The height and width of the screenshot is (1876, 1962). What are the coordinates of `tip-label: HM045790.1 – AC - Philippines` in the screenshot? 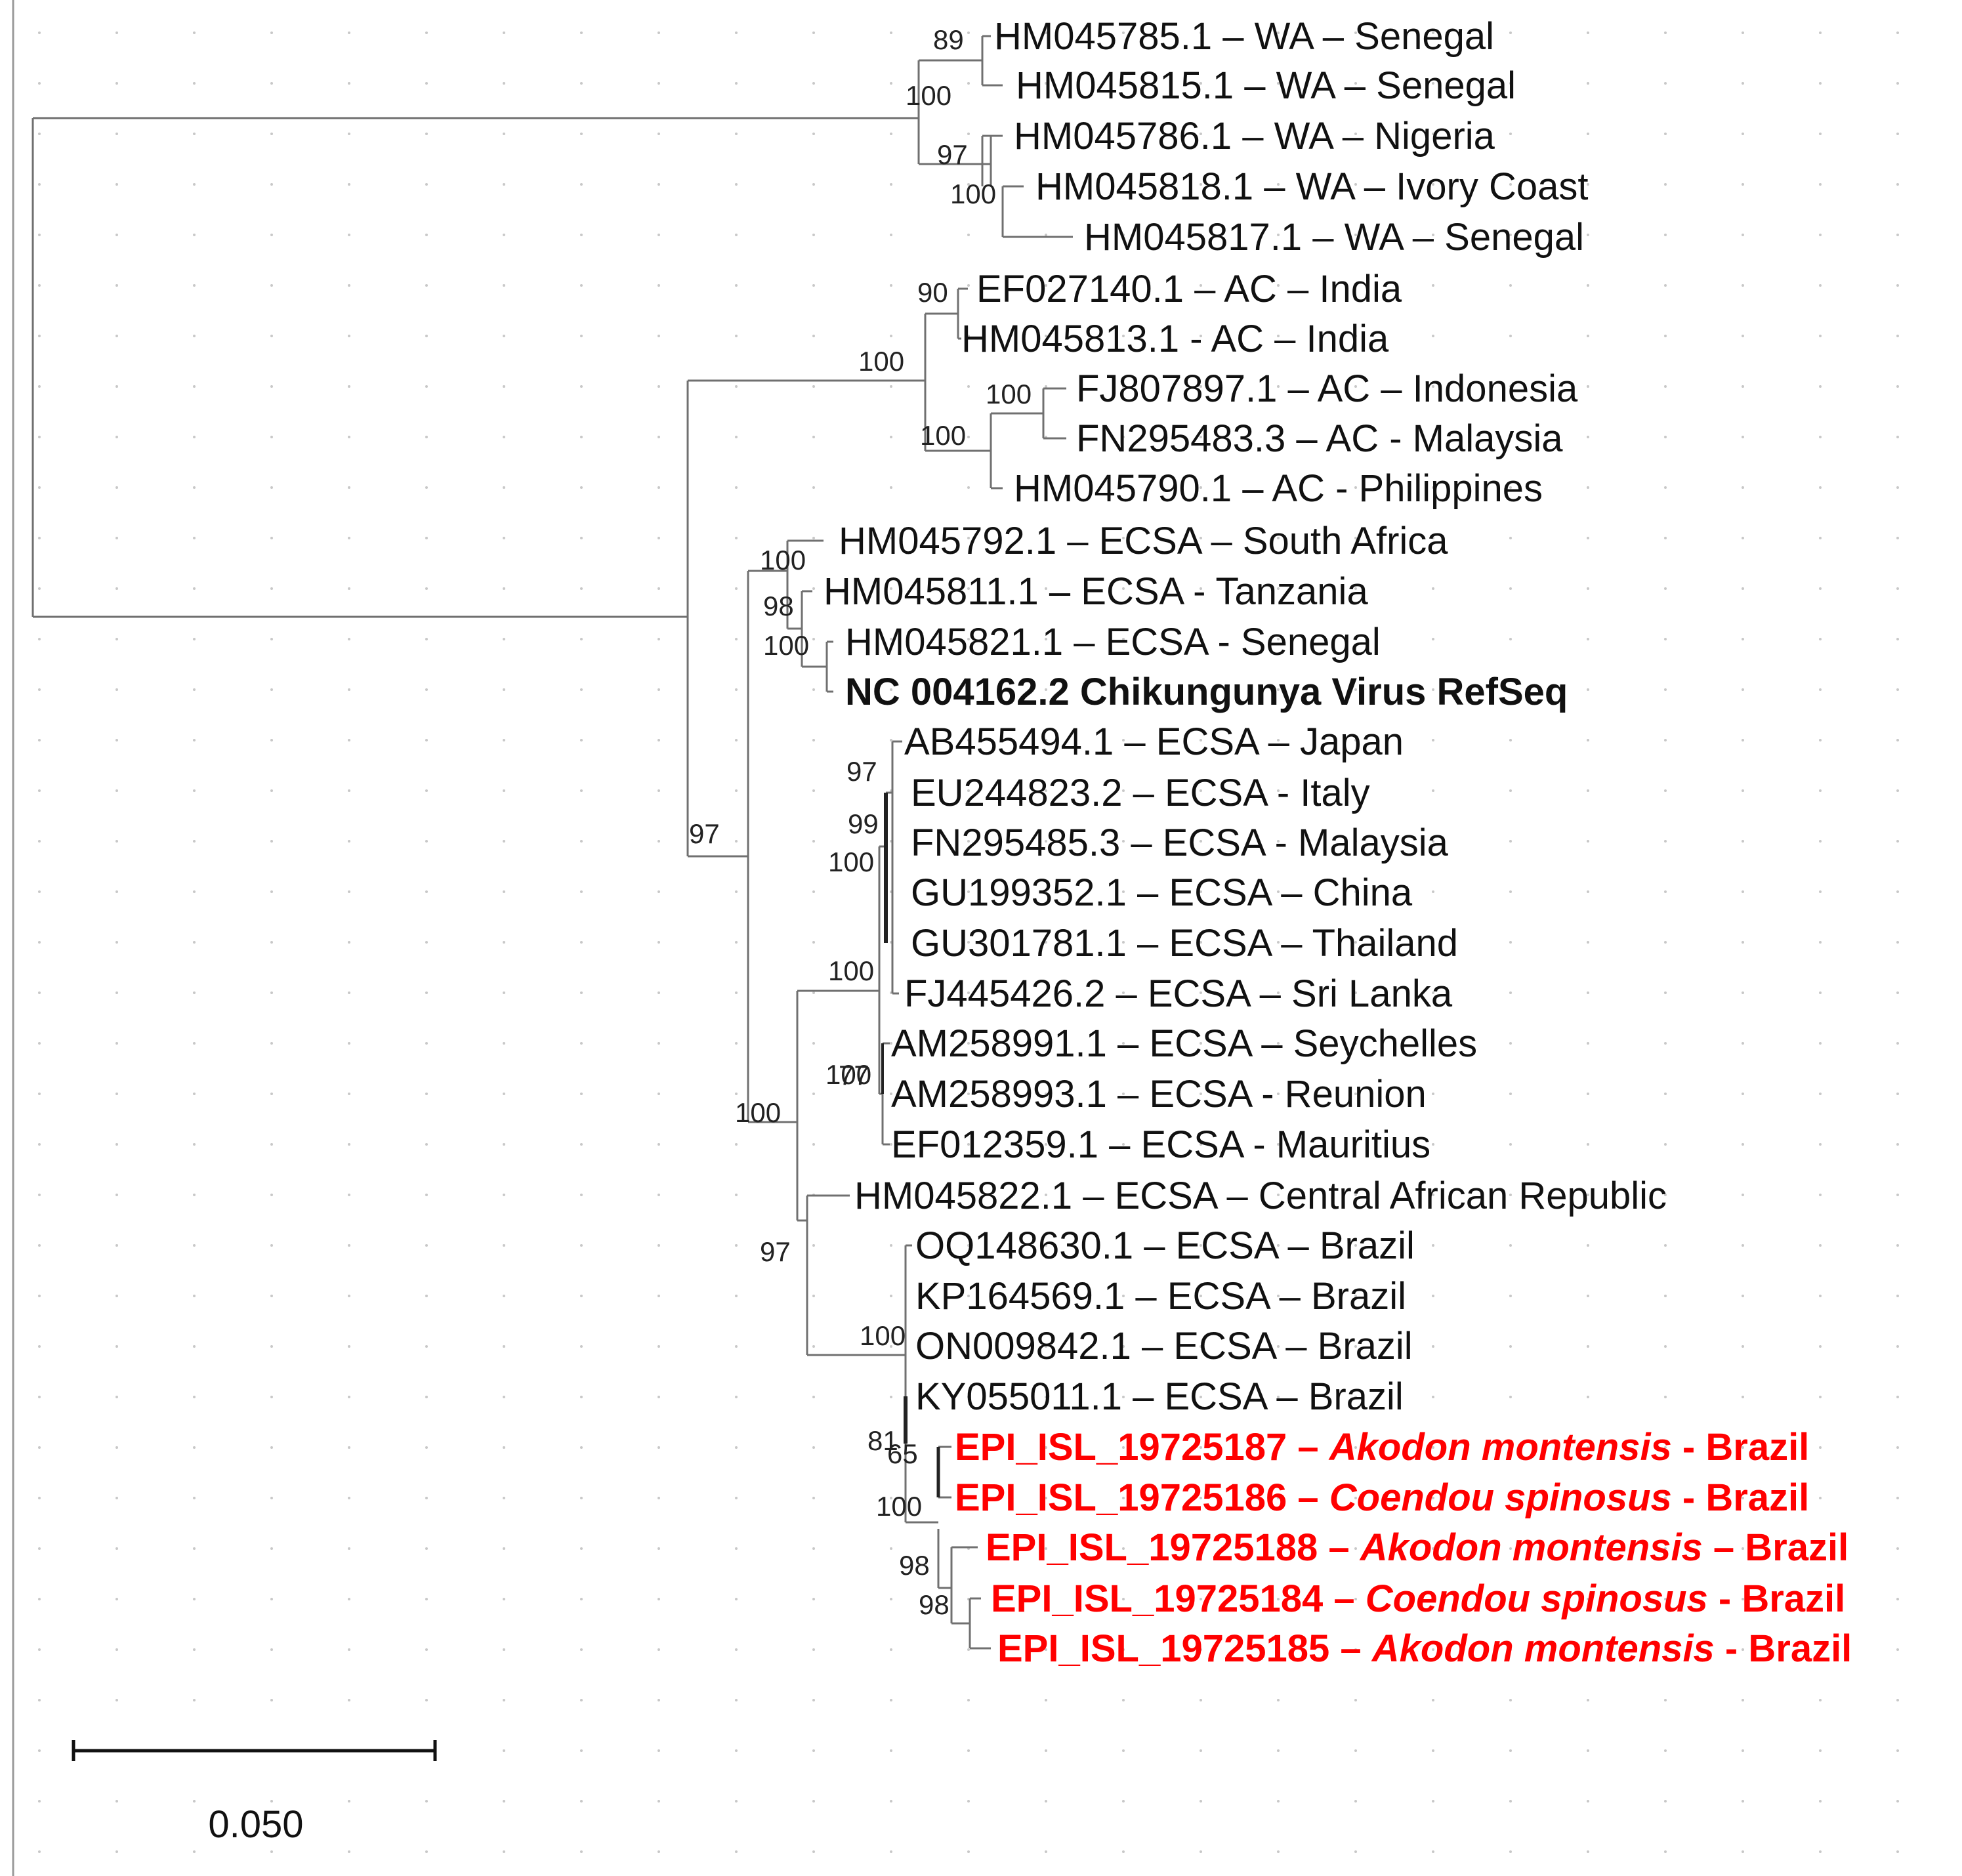 It's located at (1278, 489).